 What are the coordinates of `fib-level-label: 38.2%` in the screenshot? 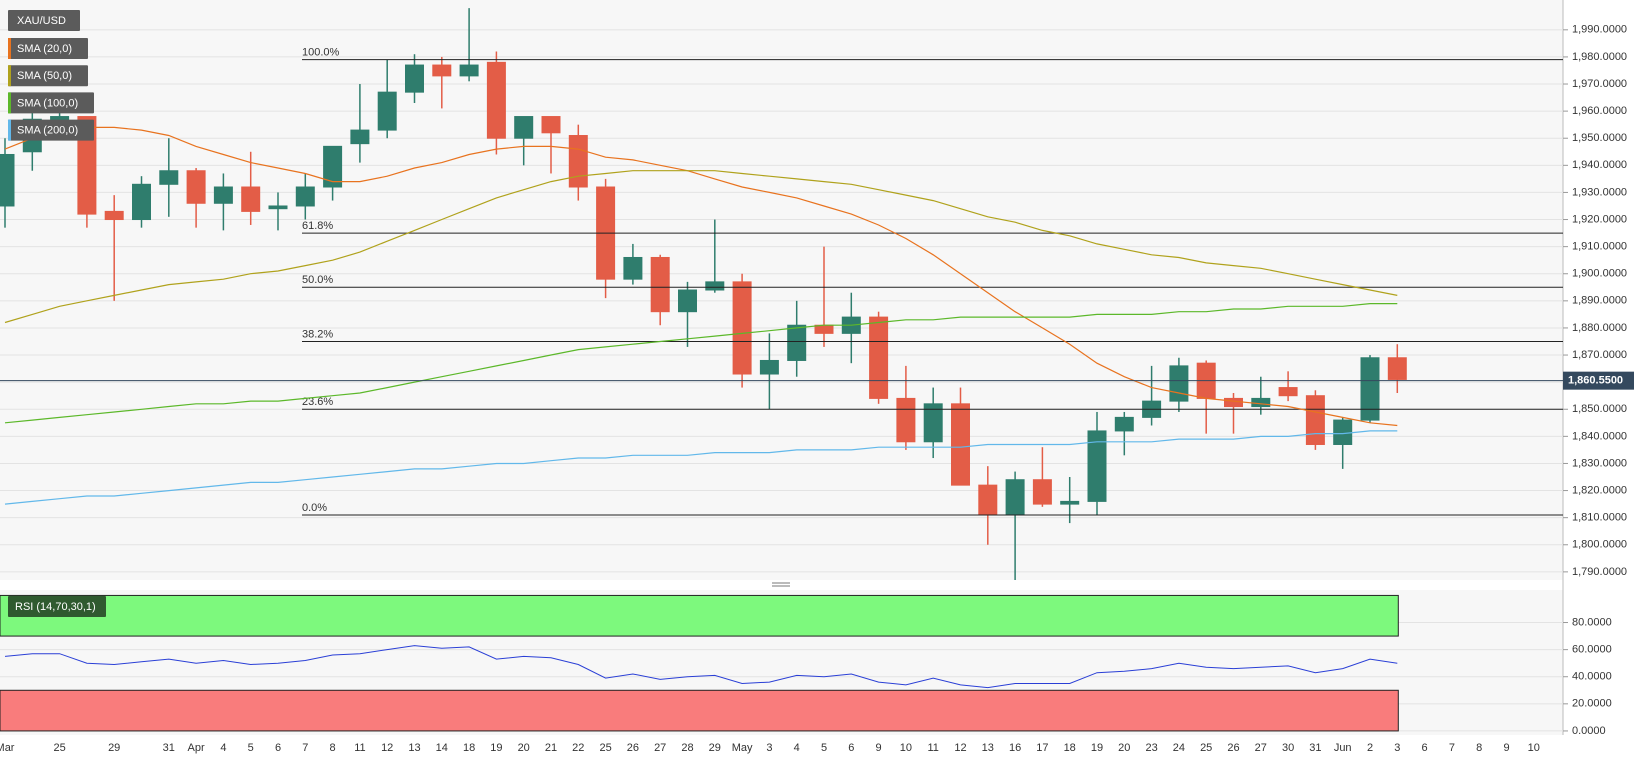 It's located at (317, 334).